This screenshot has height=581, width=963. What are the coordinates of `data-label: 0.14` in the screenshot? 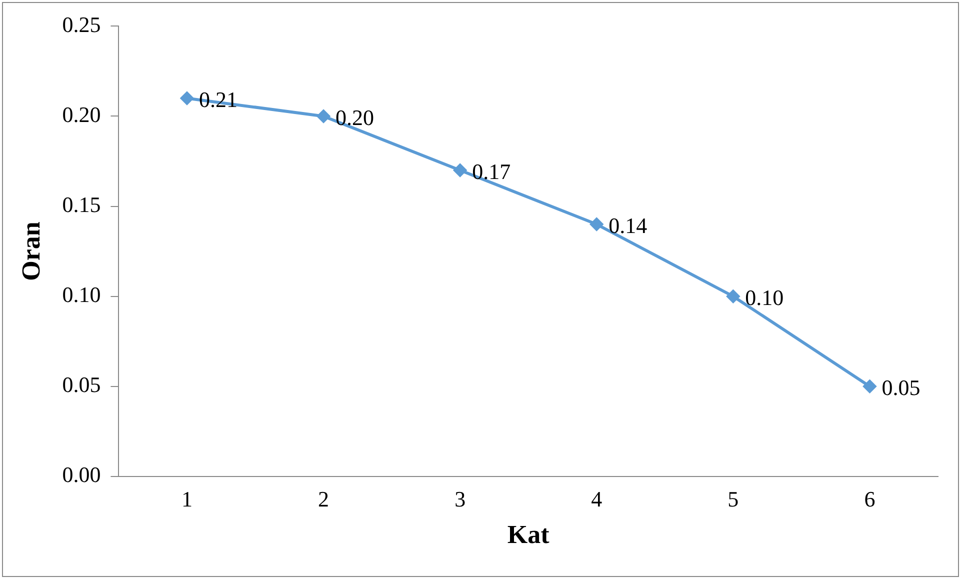 It's located at (628, 225).